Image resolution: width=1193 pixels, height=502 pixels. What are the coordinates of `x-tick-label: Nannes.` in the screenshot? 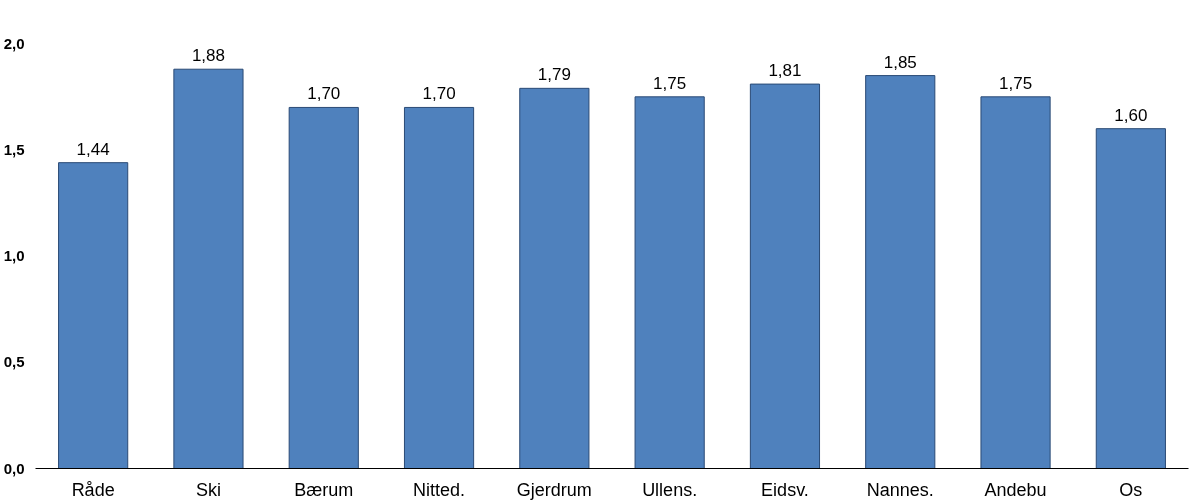 It's located at (900, 489).